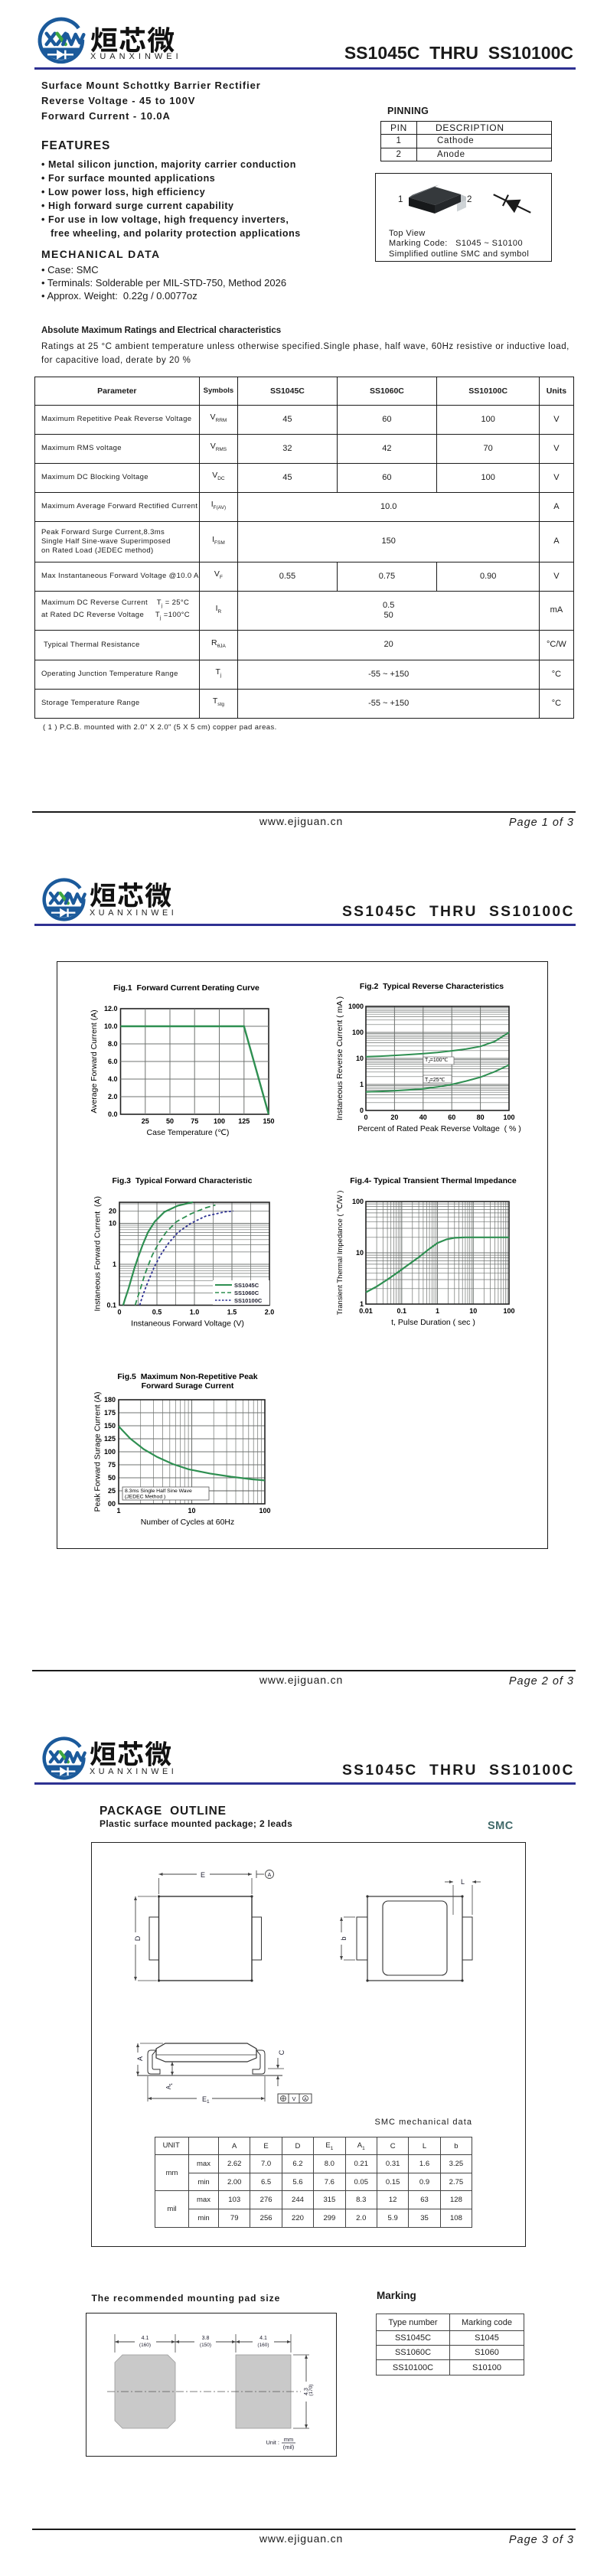 Image resolution: width=607 pixels, height=2576 pixels. I want to click on svg-text: (150), so click(206, 2346).